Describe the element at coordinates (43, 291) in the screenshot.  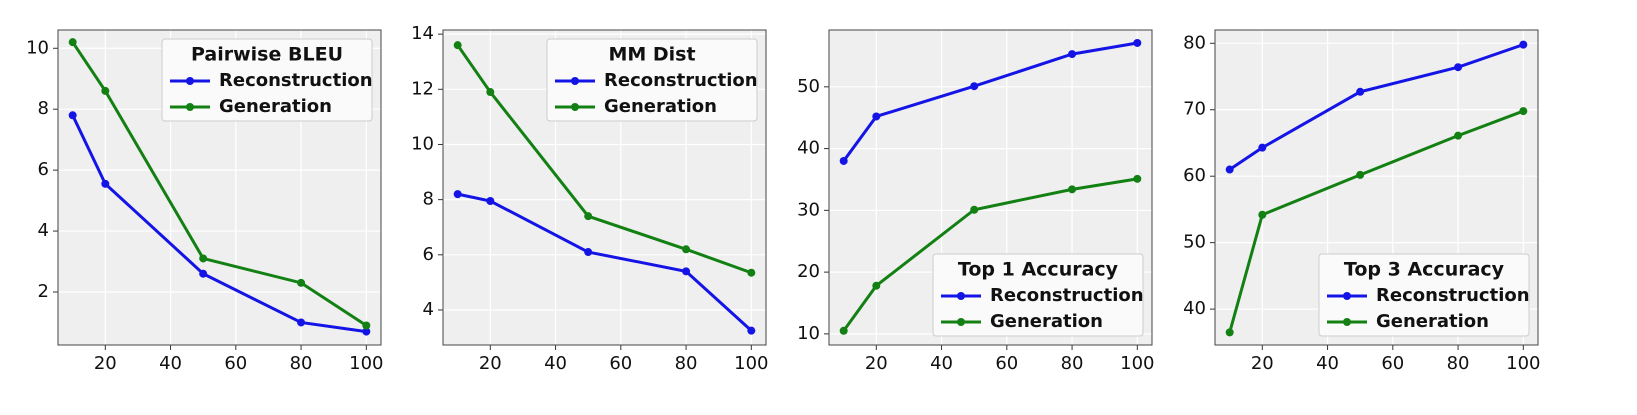
I see `y-tick-label: 2` at that location.